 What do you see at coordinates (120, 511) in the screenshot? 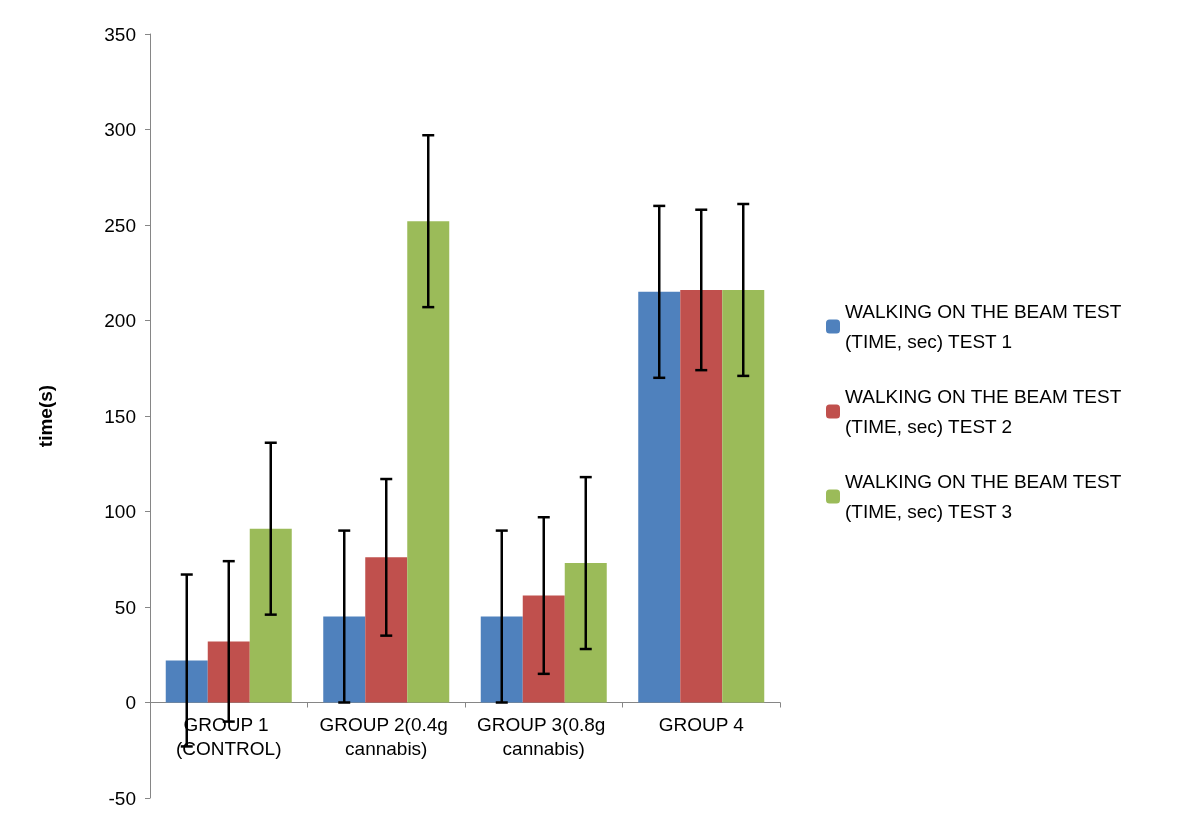
I see `y-tick-label: 100` at bounding box center [120, 511].